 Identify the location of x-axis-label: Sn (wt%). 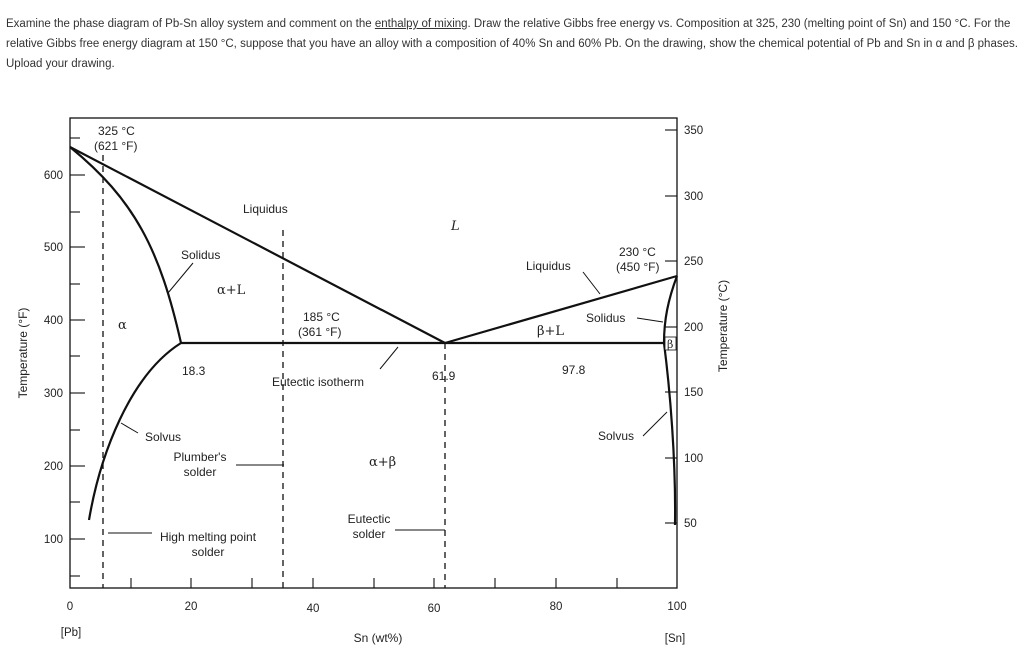
(378, 638).